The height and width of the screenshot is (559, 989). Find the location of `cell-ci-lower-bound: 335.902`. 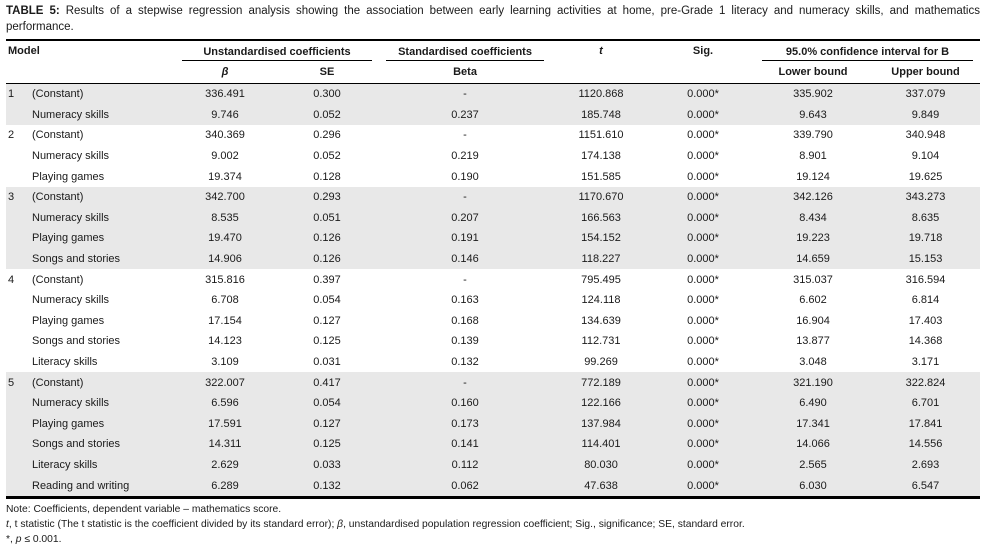

cell-ci-lower-bound: 335.902 is located at coordinates (813, 94).